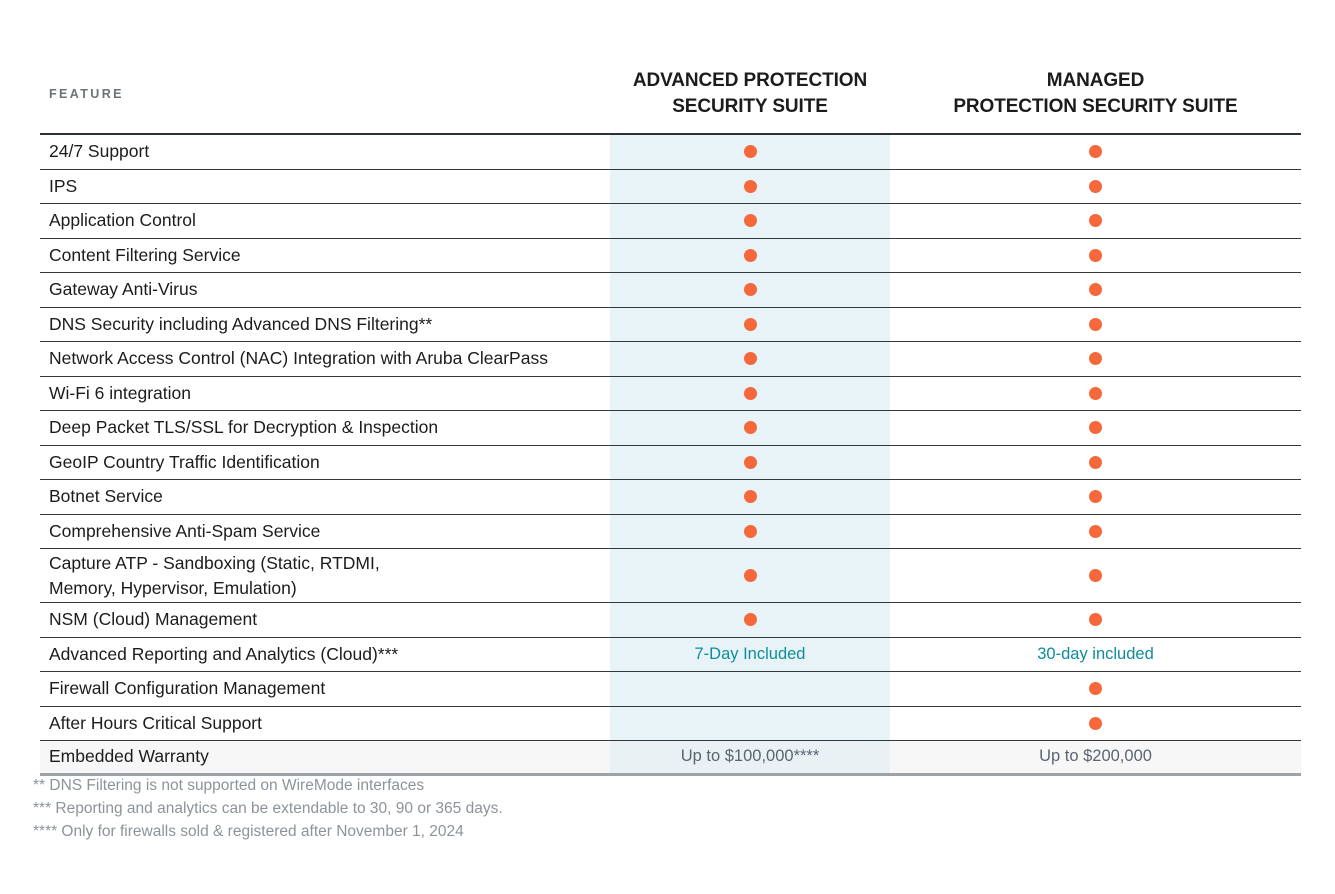  I want to click on managed-suite-cell: Up to $200,000, so click(1095, 757).